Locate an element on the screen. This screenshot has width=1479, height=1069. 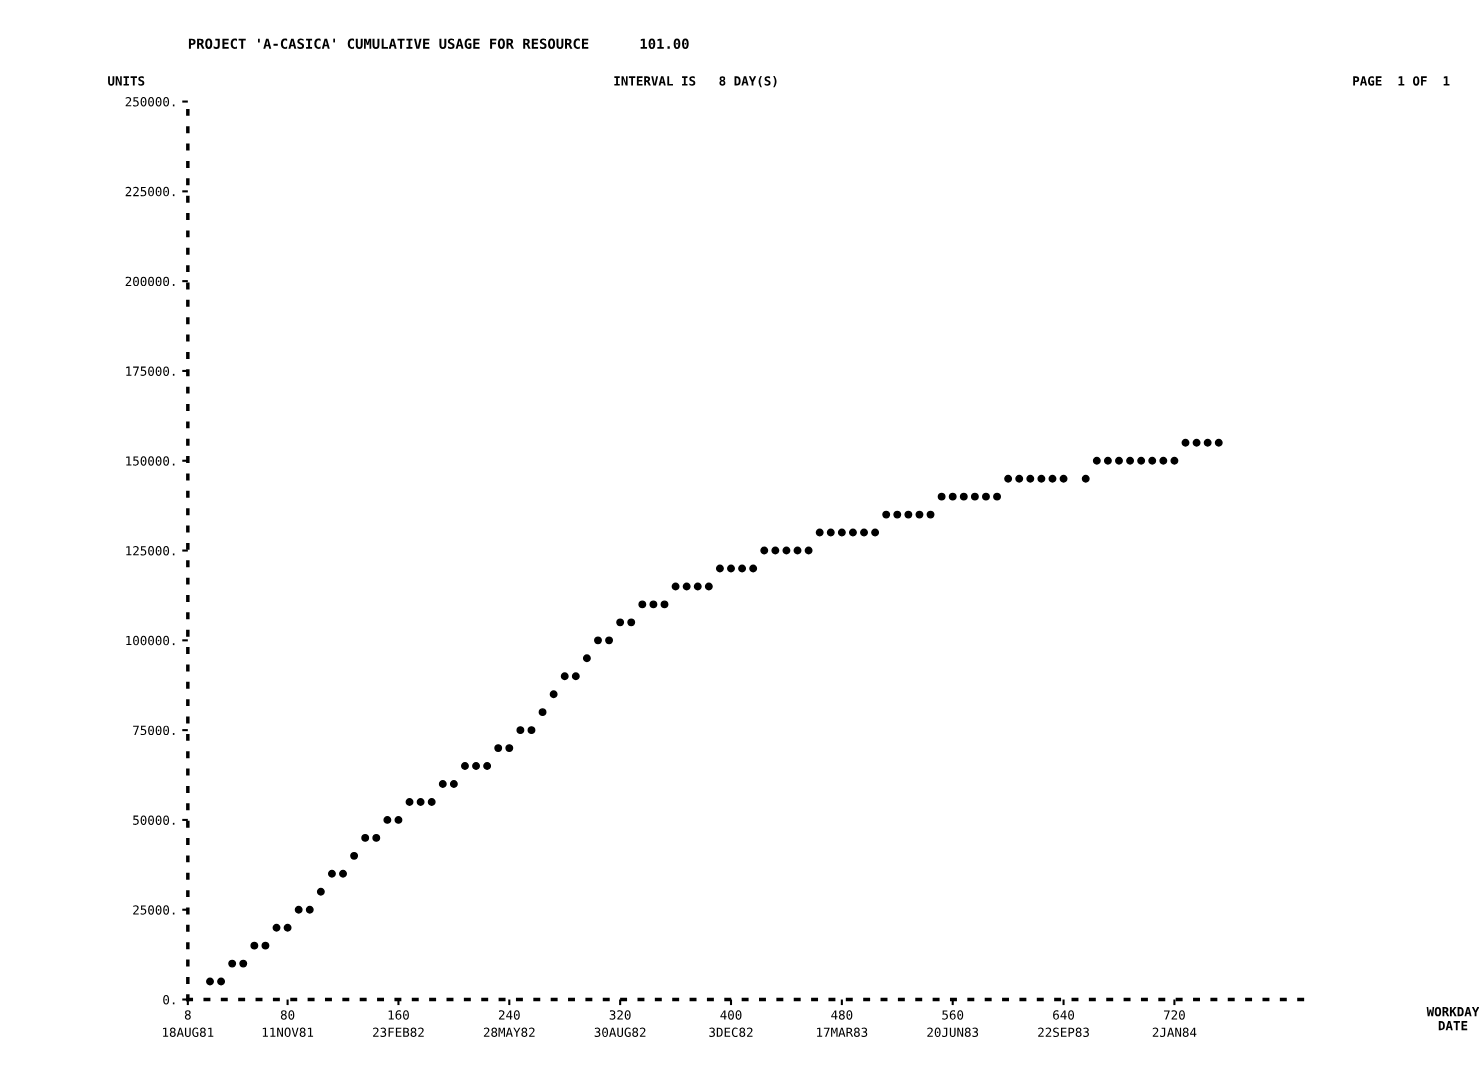
y-tick-label: 75000. is located at coordinates (154, 730).